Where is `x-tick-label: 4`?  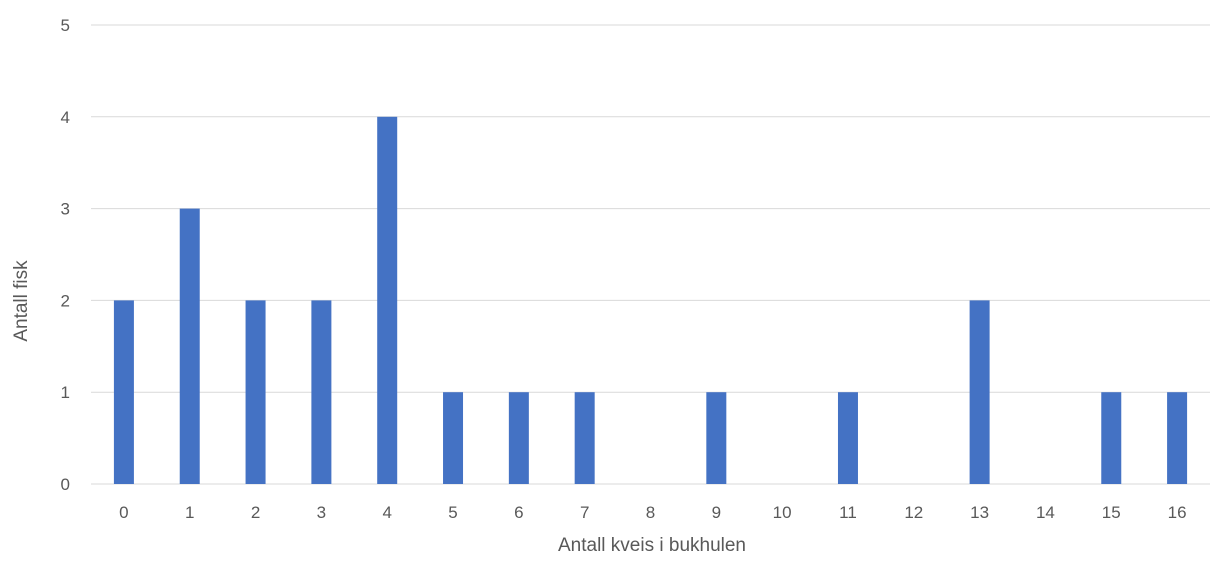
x-tick-label: 4 is located at coordinates (386, 512).